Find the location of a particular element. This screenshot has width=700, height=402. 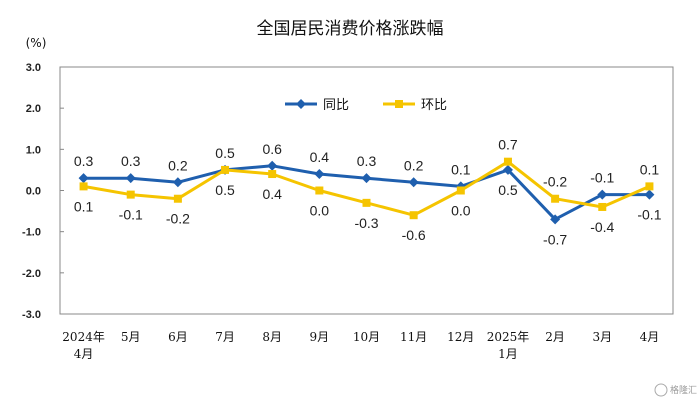

watermark: 格隆汇 is located at coordinates (675, 390).